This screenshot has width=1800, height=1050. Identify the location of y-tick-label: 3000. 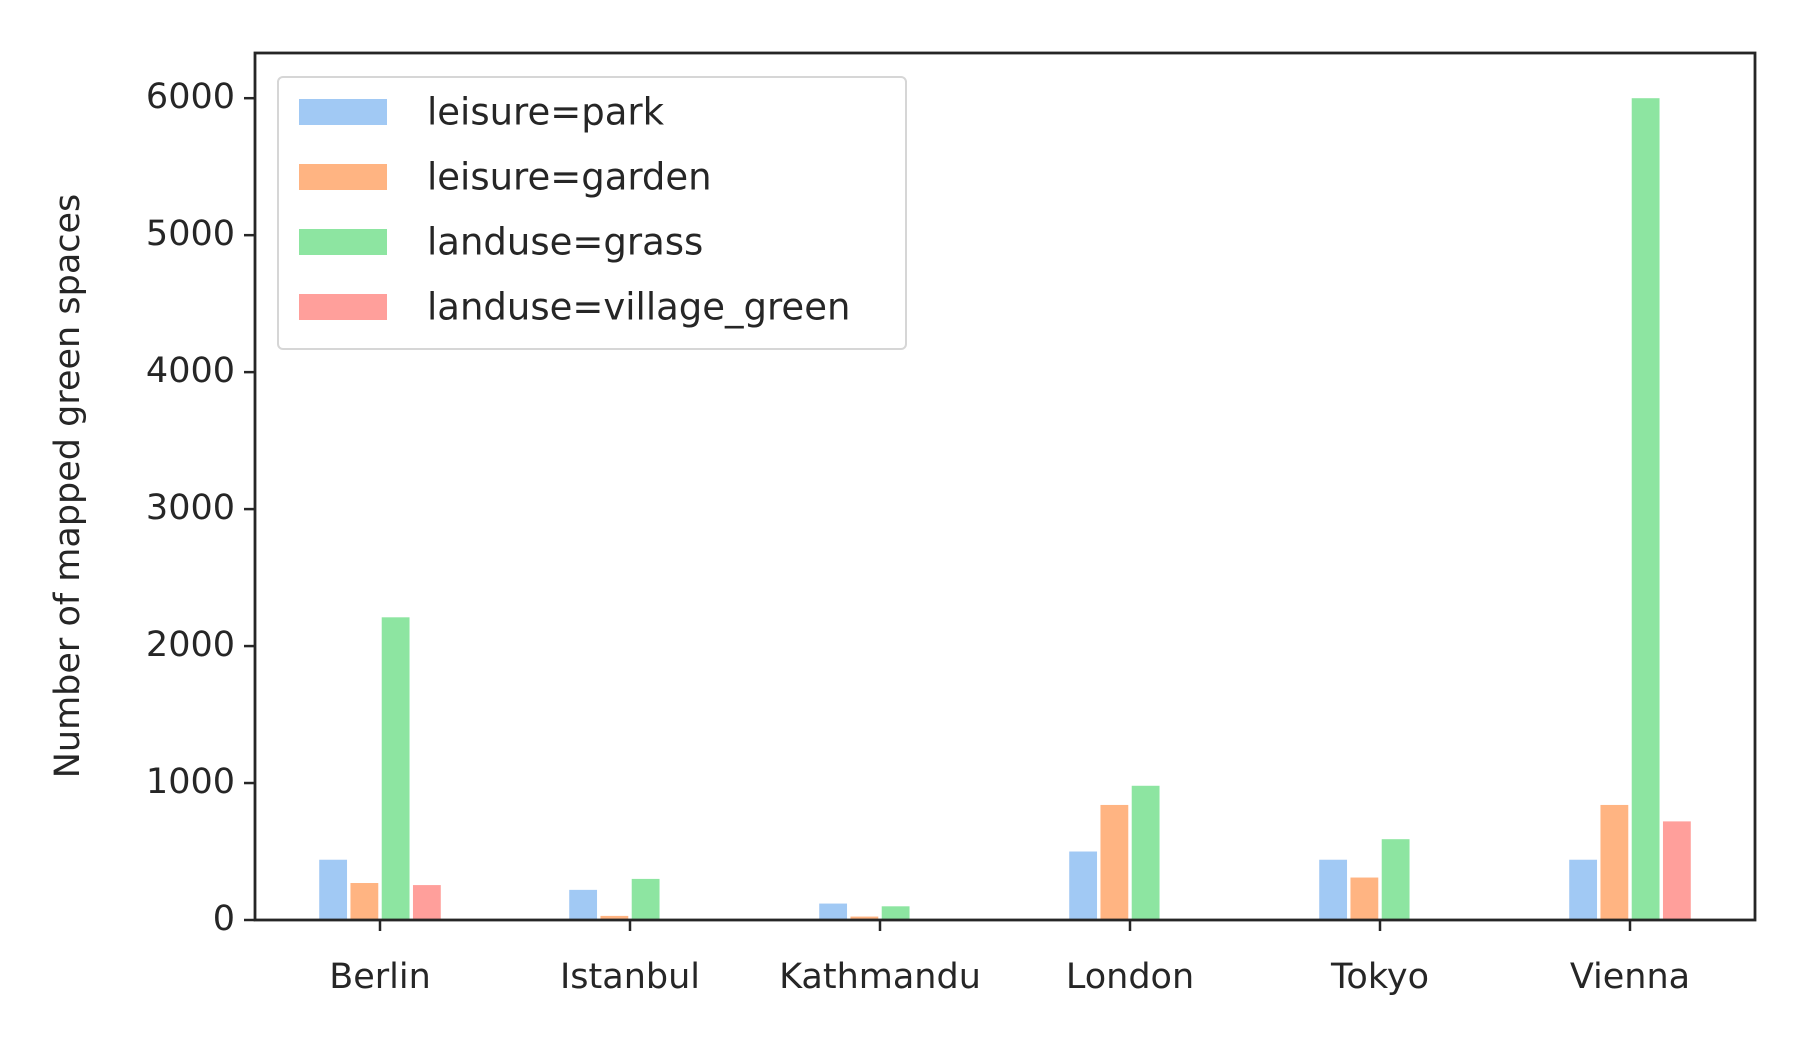
(190, 508).